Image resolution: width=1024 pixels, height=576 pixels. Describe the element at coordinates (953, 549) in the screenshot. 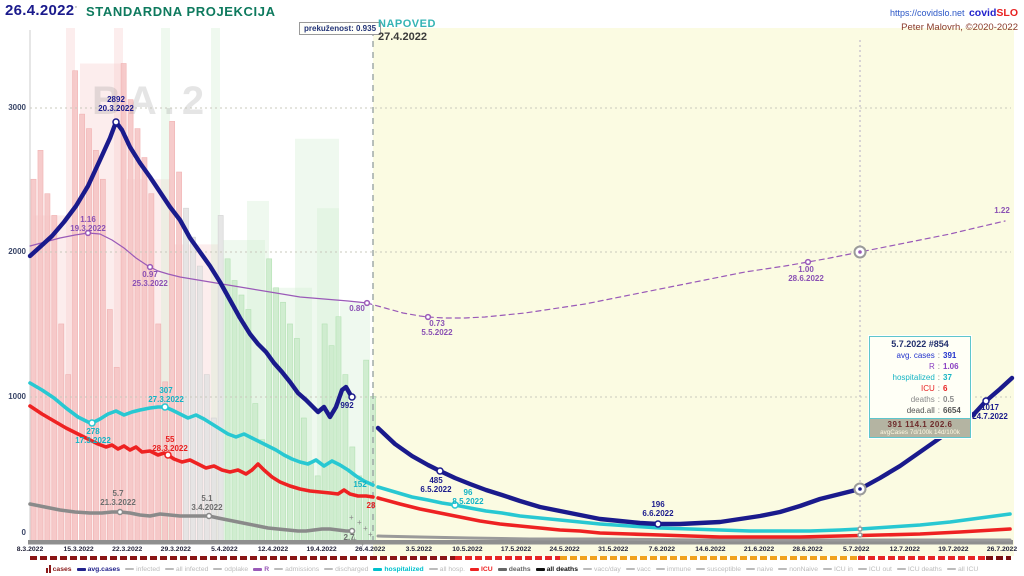

I see `x-axis-tick-label: 19.7.2022` at that location.